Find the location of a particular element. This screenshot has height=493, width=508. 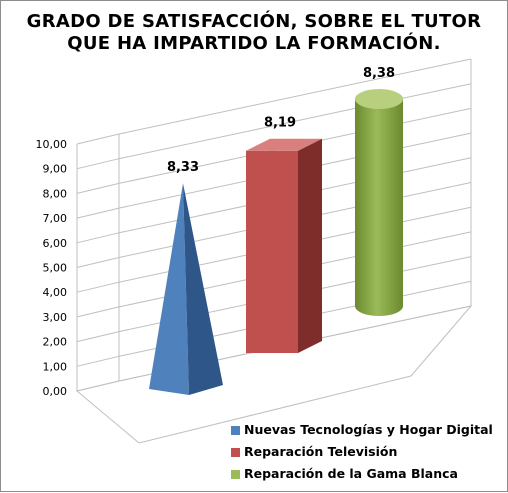

bar-2-body is located at coordinates (379, 207).